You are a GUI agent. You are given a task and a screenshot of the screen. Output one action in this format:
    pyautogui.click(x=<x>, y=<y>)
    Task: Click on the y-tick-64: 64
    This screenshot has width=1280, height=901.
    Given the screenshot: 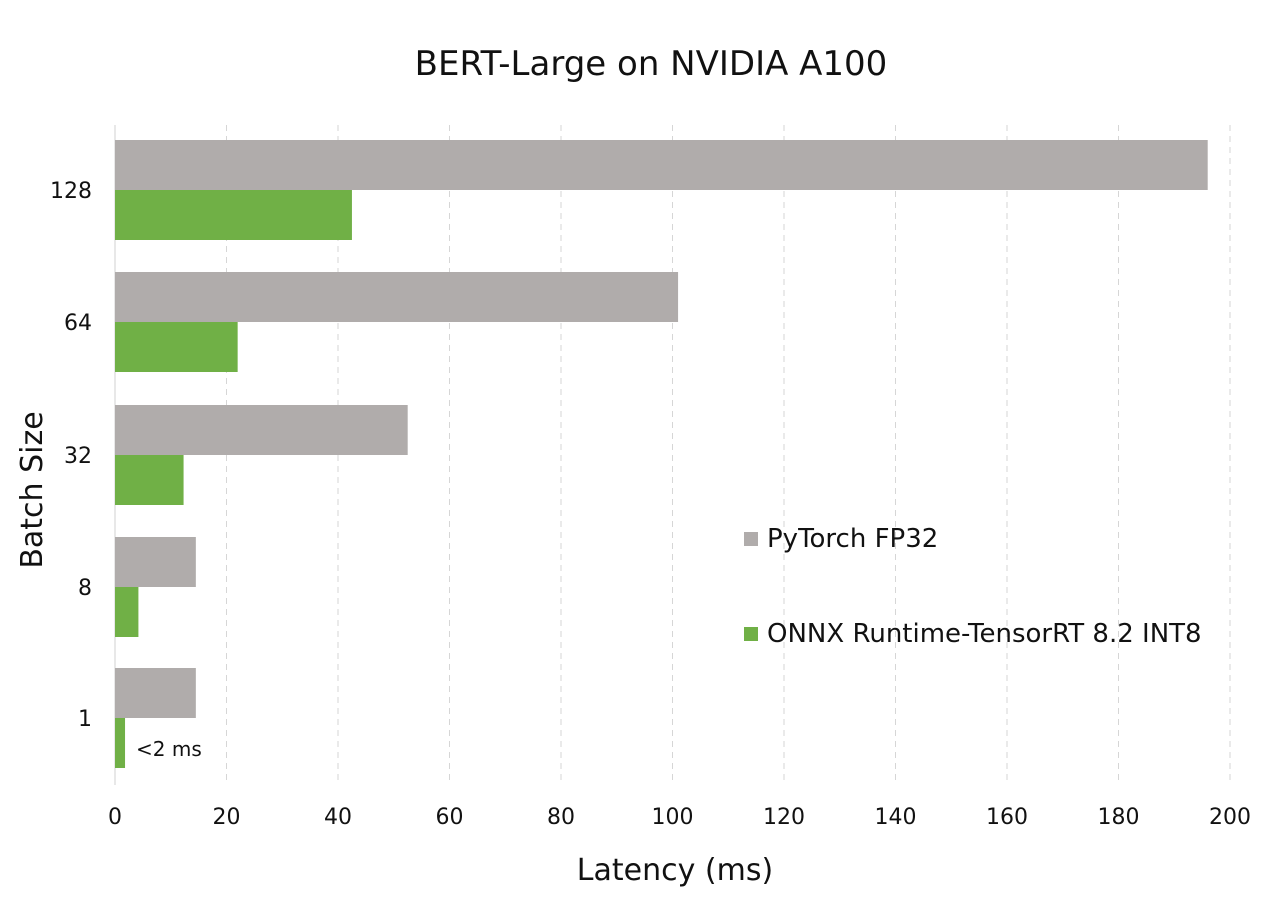 What is the action you would take?
    pyautogui.click(x=78, y=323)
    